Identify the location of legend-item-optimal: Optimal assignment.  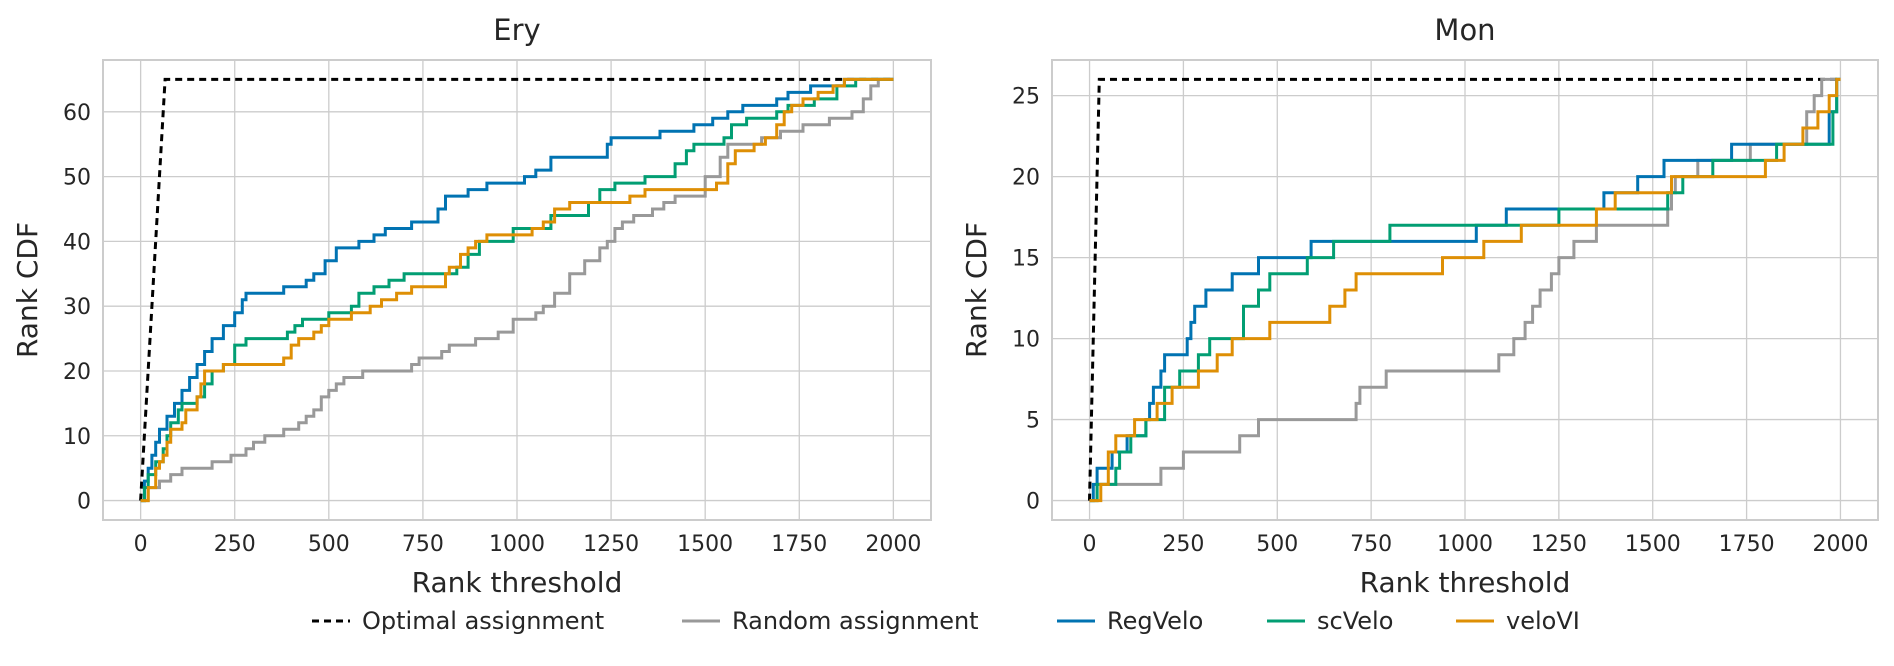
(458, 621).